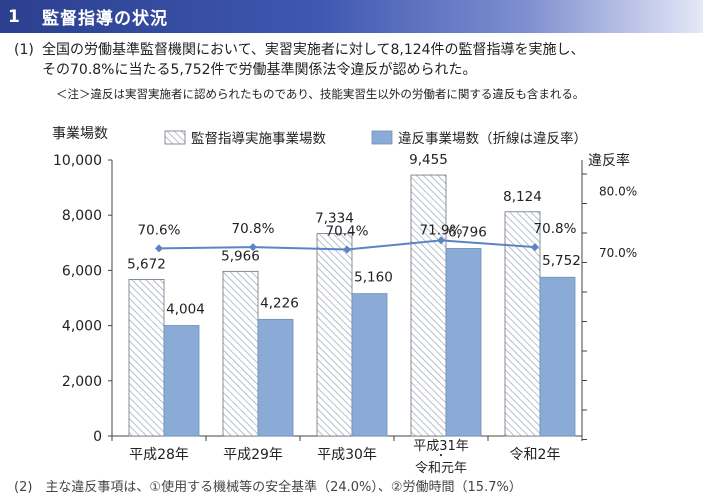 This screenshot has width=703, height=495. I want to click on section-number: 1, so click(14, 16).